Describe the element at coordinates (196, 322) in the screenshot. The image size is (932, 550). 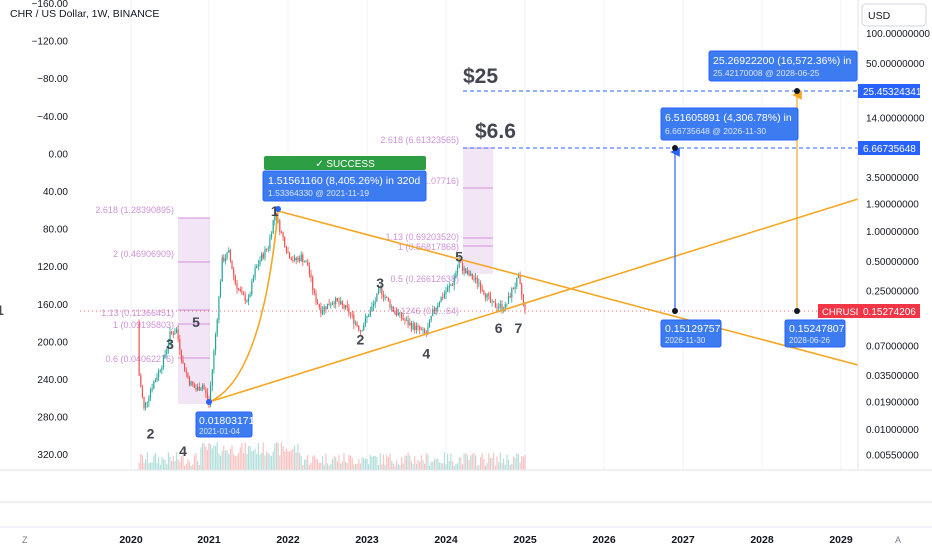
I see `wave-label: 5` at that location.